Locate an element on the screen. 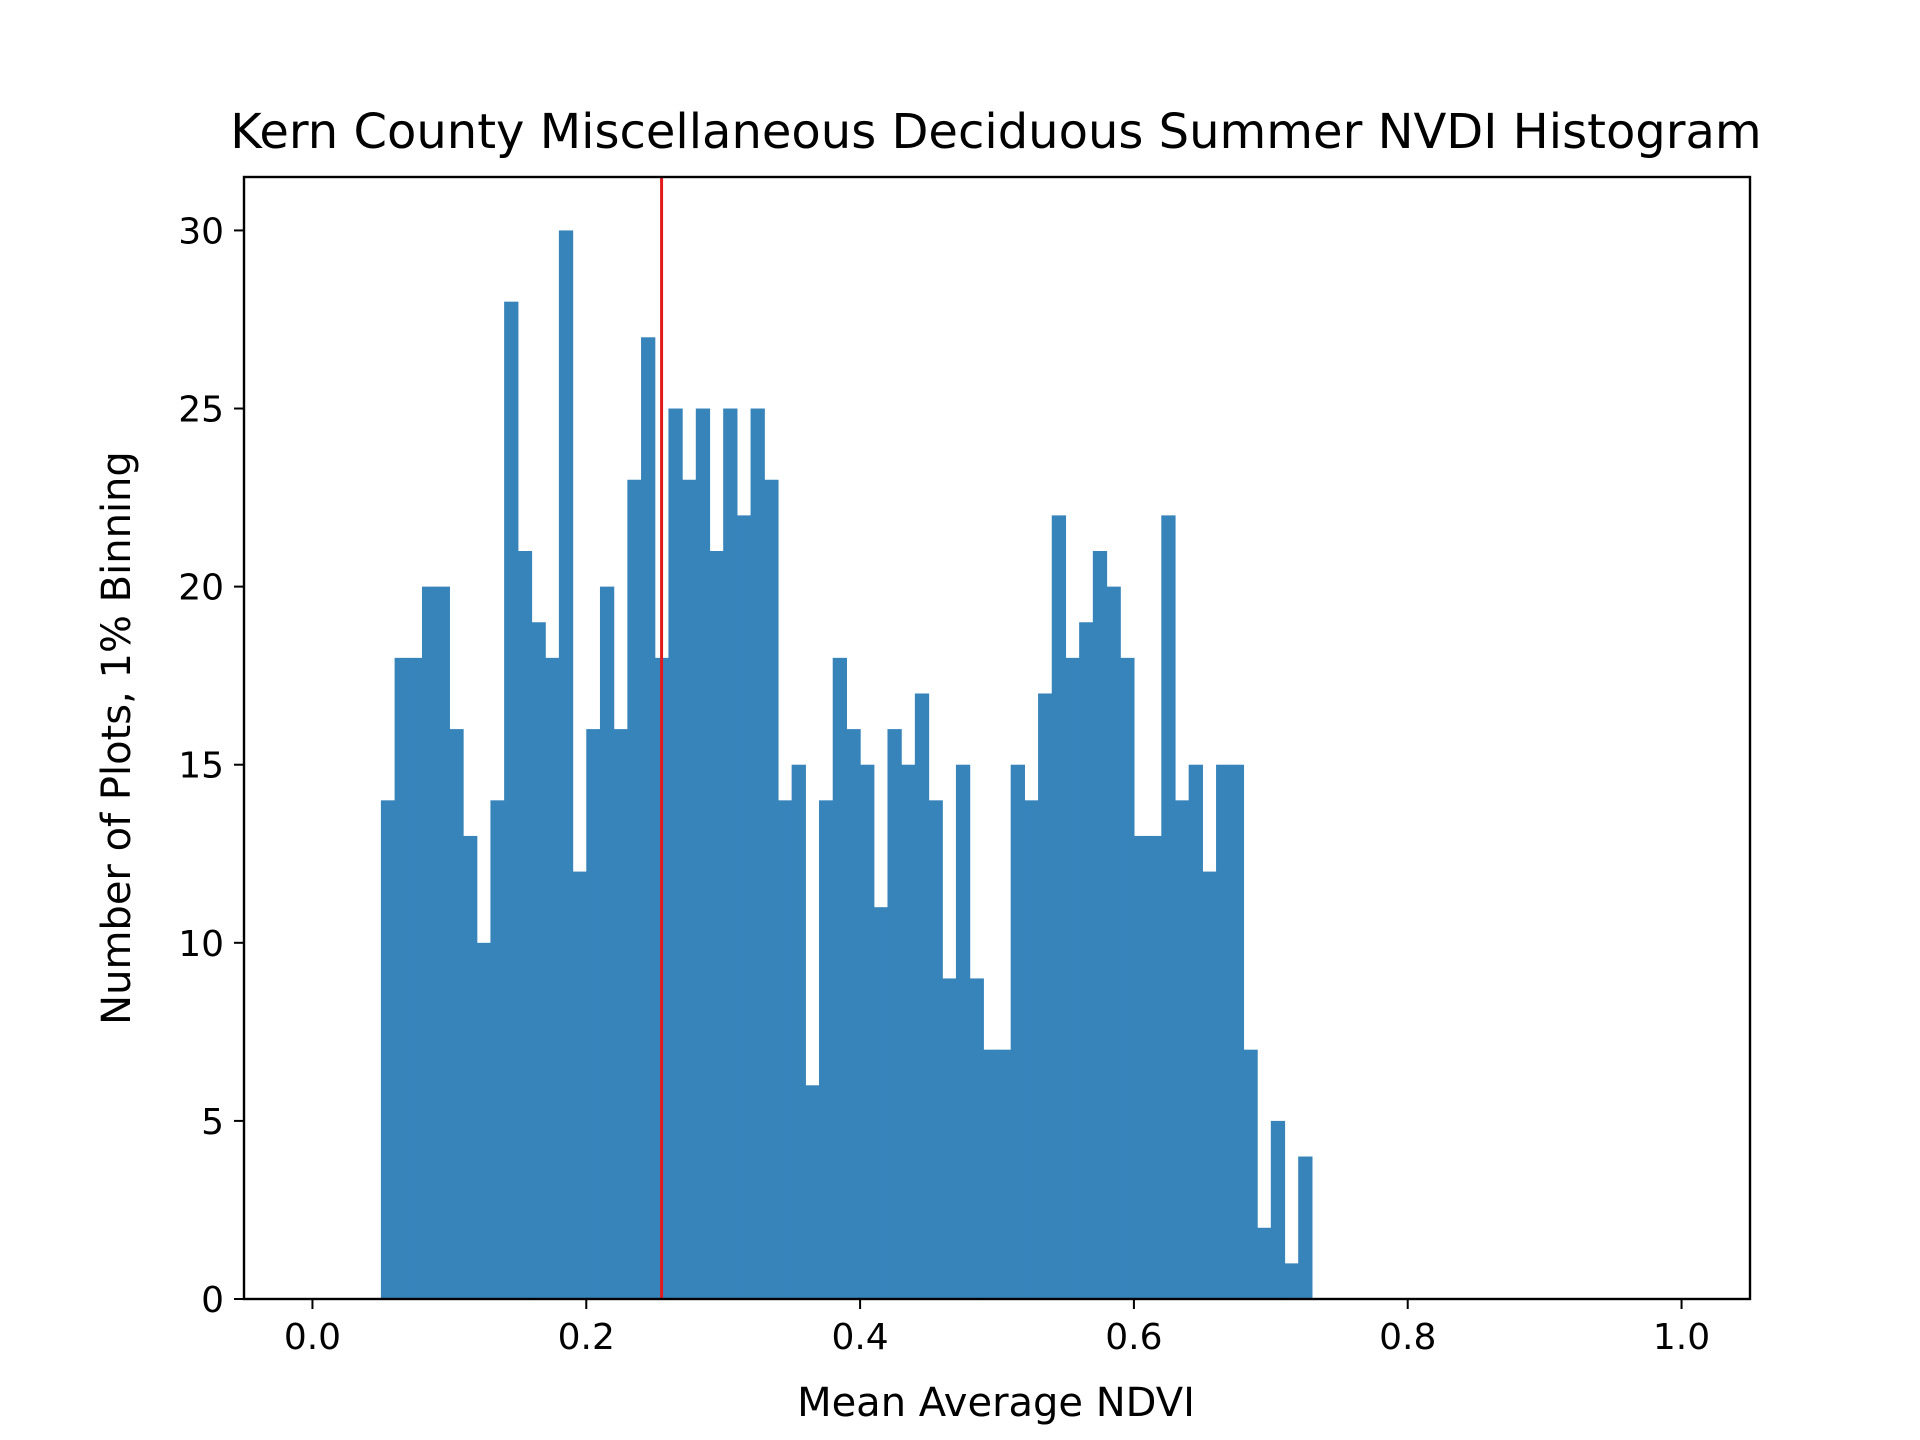 Image resolution: width=1920 pixels, height=1440 pixels. x-tick-label: 0.0 is located at coordinates (312, 1337).